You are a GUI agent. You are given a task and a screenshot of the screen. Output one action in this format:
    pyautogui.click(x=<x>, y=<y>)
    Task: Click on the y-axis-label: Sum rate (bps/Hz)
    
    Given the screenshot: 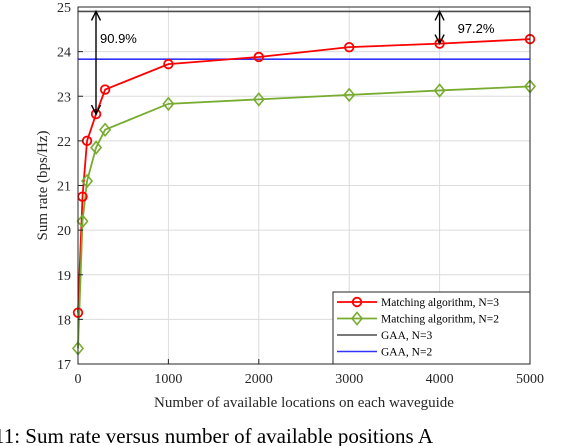 What is the action you would take?
    pyautogui.click(x=43, y=186)
    